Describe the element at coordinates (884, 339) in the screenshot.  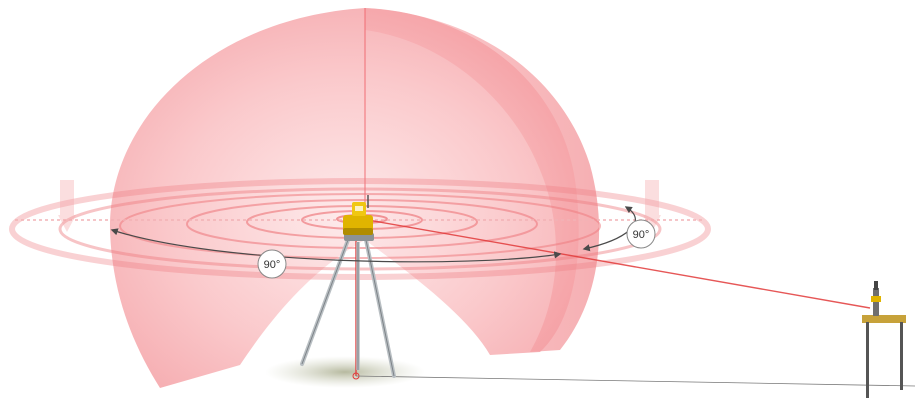
I see `surveying-target-icon` at that location.